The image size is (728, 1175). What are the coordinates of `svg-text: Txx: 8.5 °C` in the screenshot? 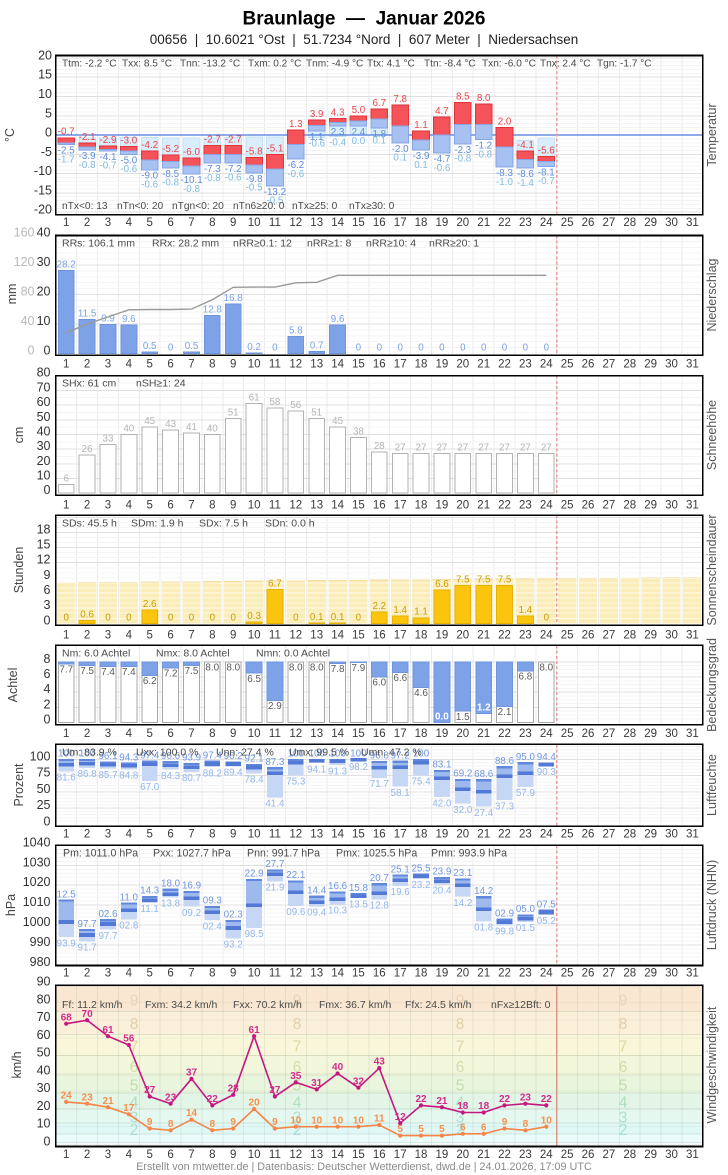 It's located at (147, 64).